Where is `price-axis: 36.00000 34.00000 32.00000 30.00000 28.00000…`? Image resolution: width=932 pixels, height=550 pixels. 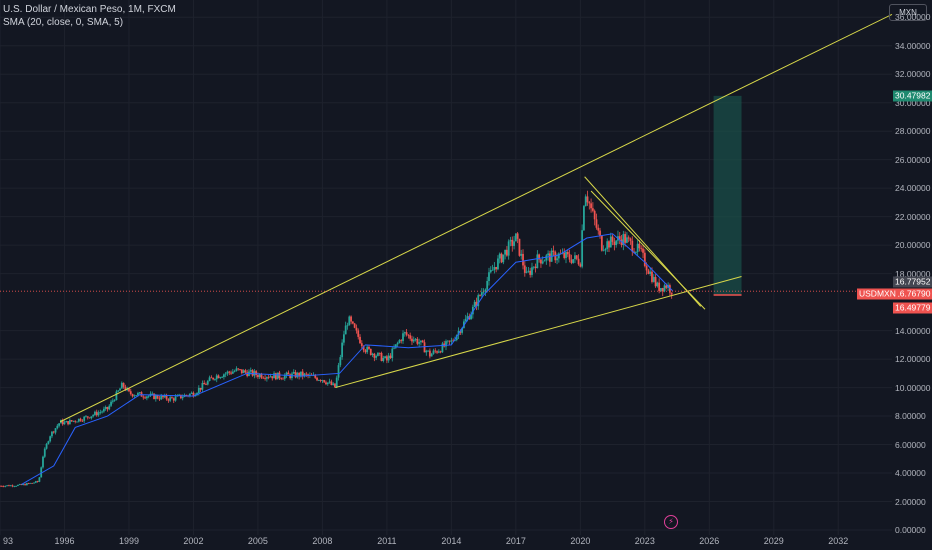 price-axis: 36.00000 34.00000 32.00000 30.00000 28.00000… is located at coordinates (913, 267).